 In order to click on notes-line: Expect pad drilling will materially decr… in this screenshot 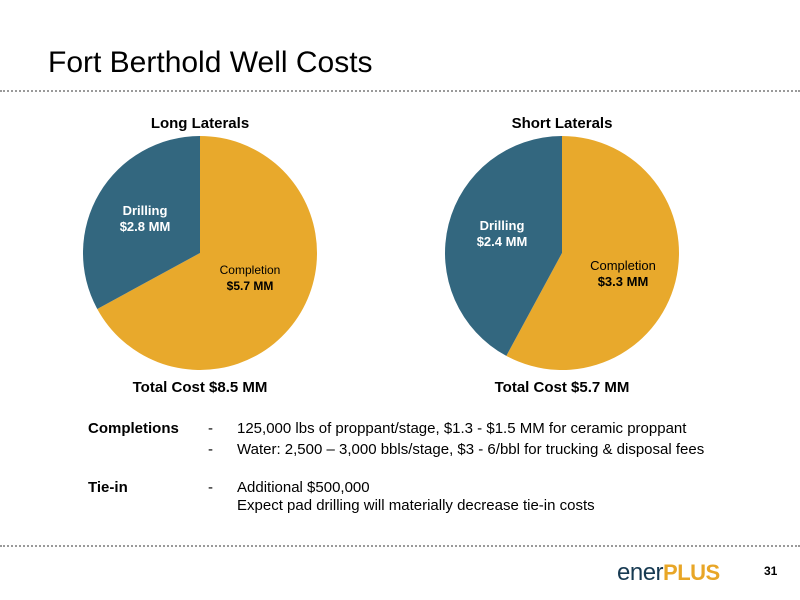, I will do `click(416, 505)`.